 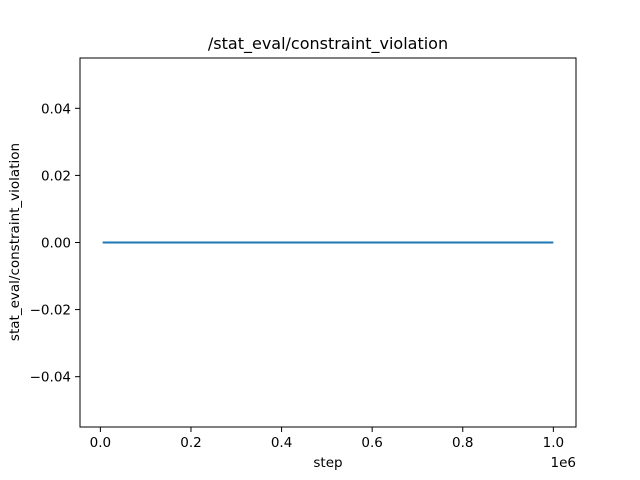 I want to click on x-tick-label: 0.8, so click(x=462, y=443).